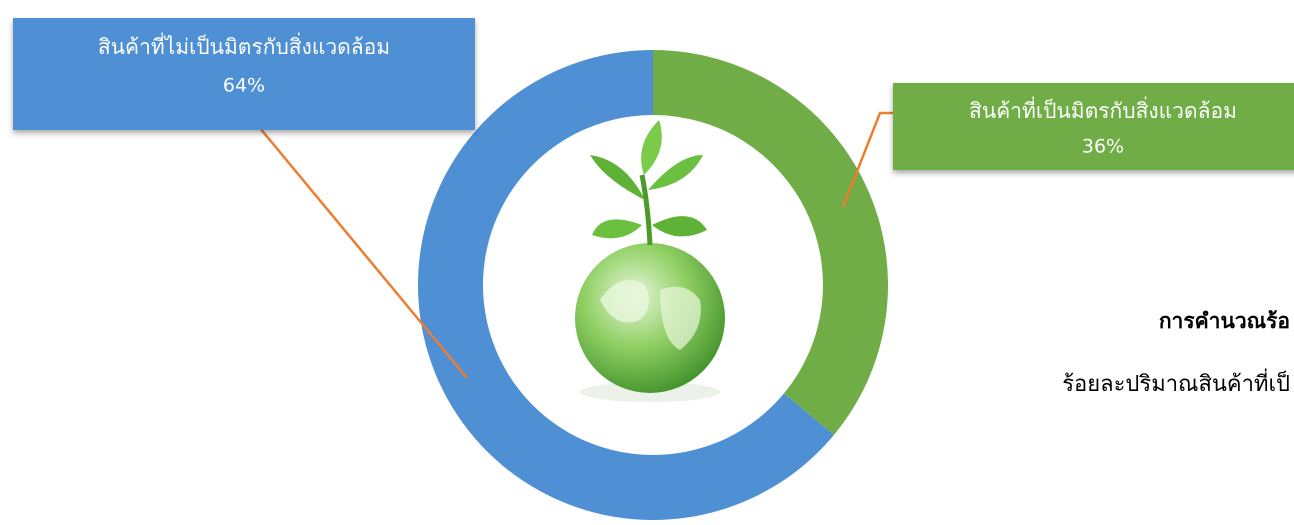  I want to click on donut-segment, so click(770, 242).